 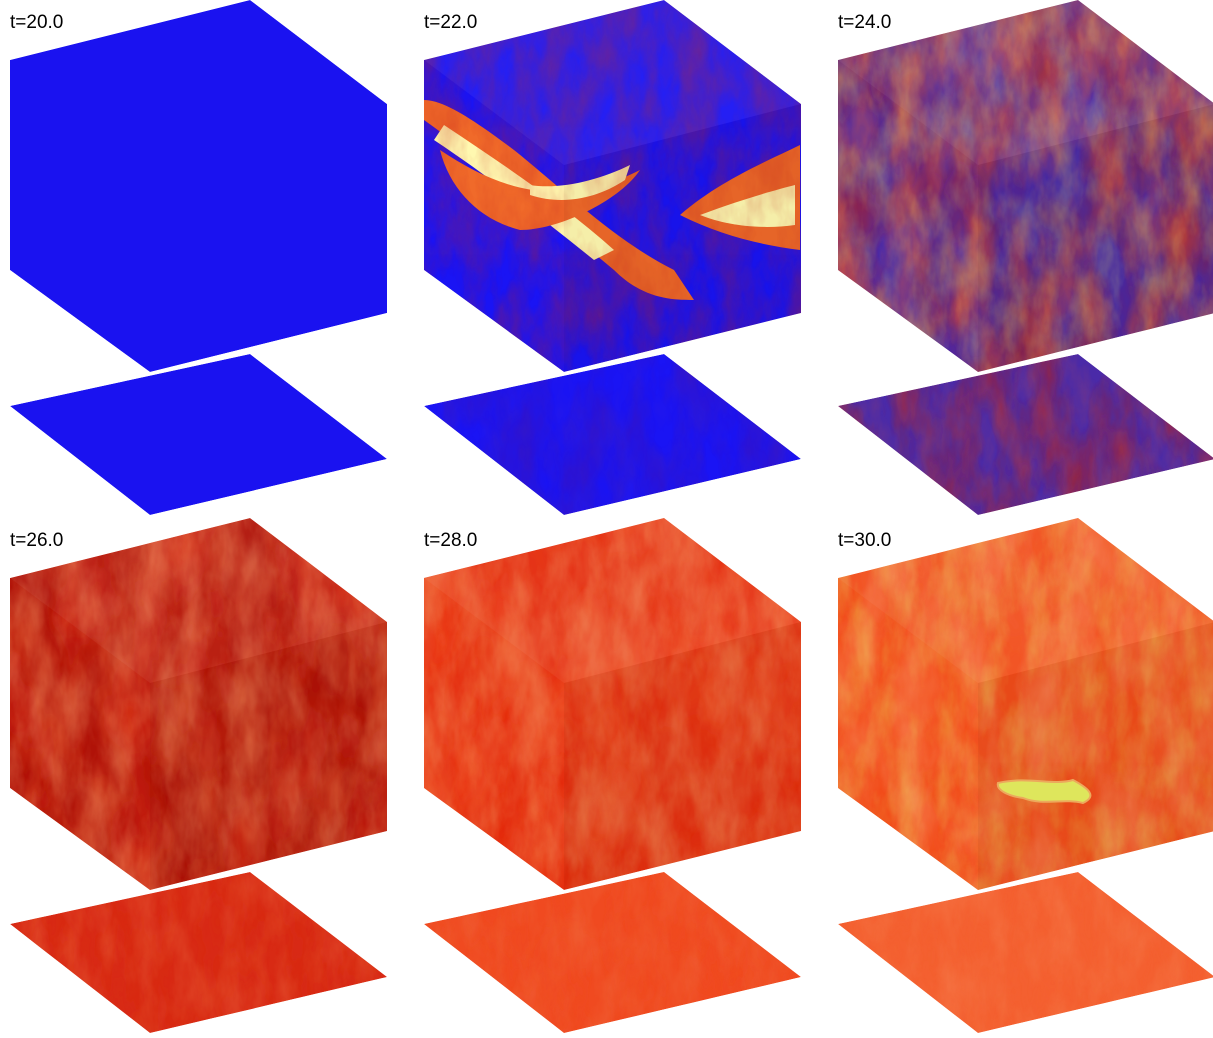 What do you see at coordinates (450, 22) in the screenshot?
I see `time-label: t=22.0` at bounding box center [450, 22].